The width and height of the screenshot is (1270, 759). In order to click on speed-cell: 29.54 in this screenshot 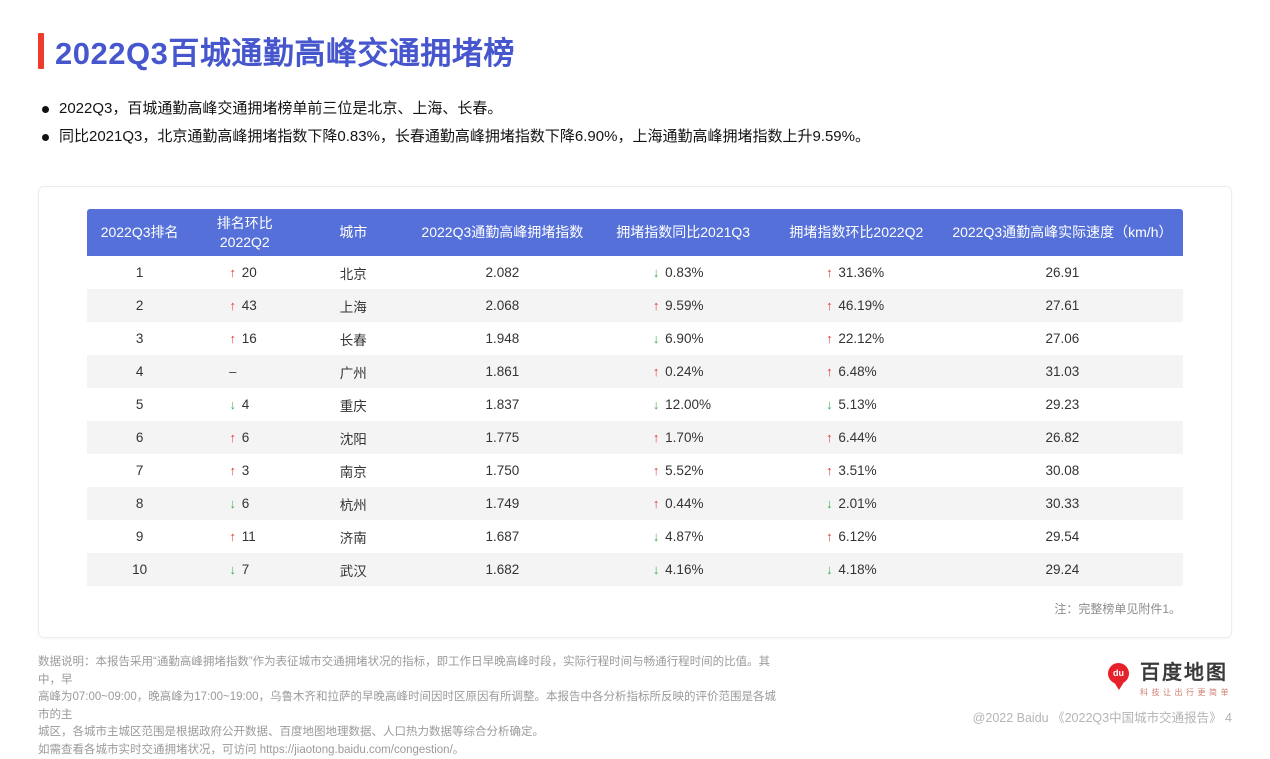, I will do `click(1062, 536)`.